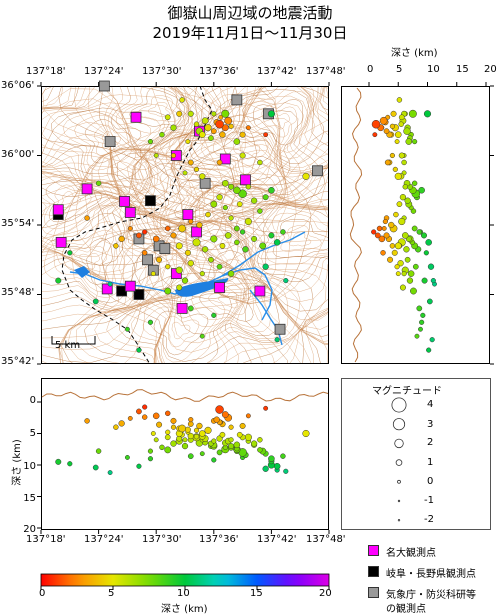 The height and width of the screenshot is (615, 500). Describe the element at coordinates (490, 69) in the screenshot. I see `east-depth-tick: 20` at that location.